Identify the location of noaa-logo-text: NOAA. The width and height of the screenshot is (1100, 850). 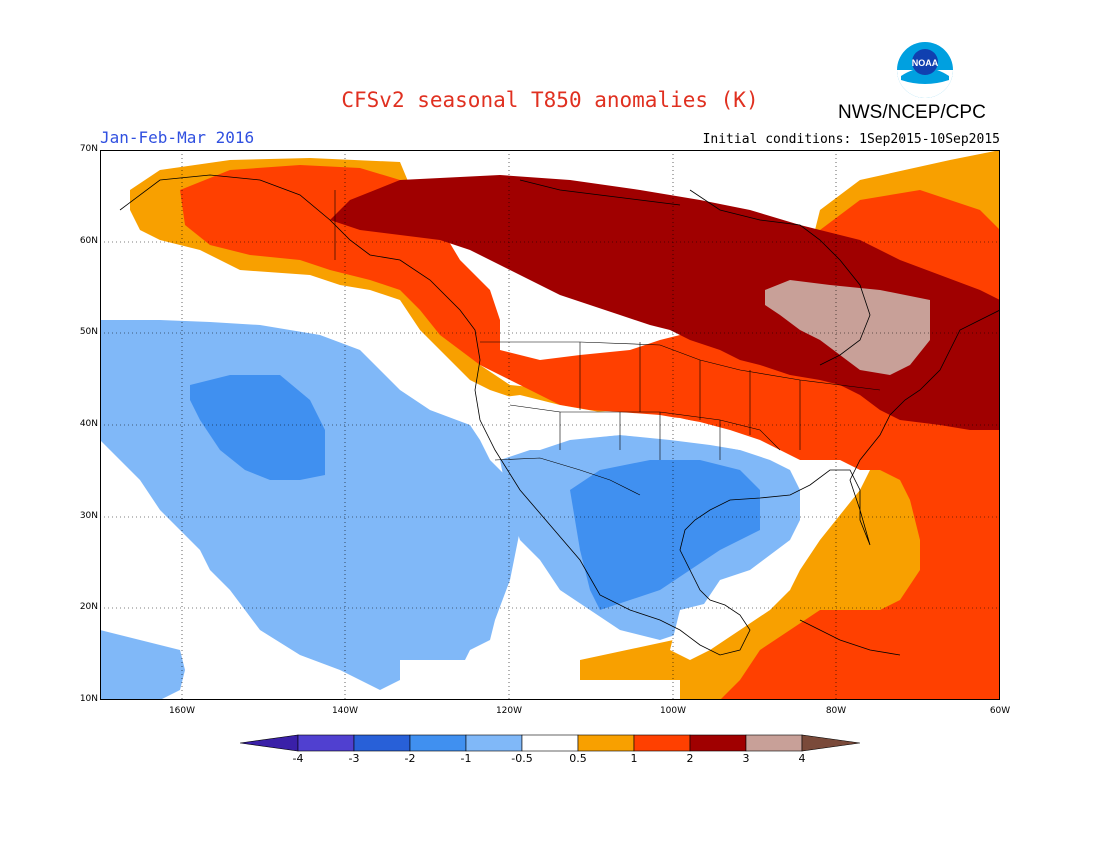
(925, 63).